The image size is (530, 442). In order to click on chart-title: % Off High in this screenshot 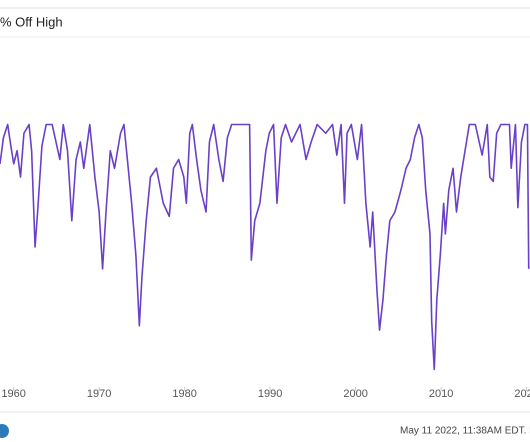, I will do `click(31, 21)`.